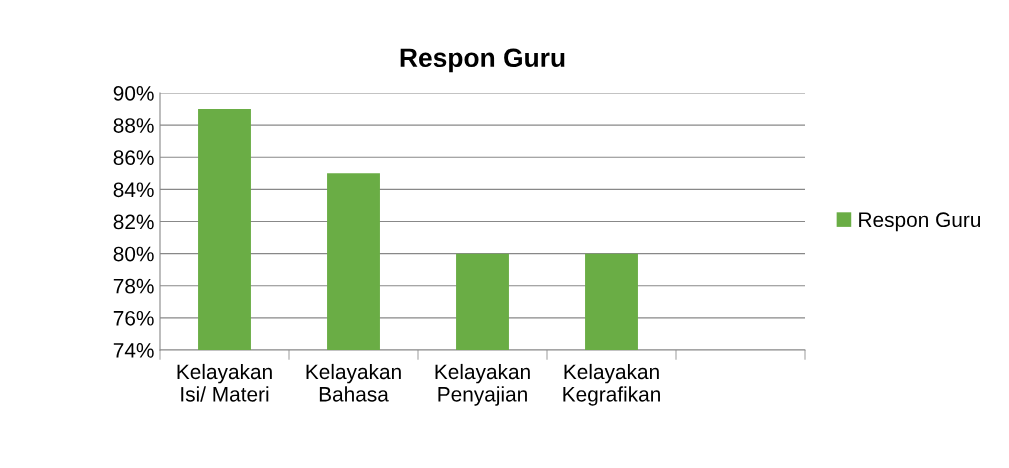 This screenshot has width=1009, height=468. I want to click on y-tick-label: 80%, so click(133, 254).